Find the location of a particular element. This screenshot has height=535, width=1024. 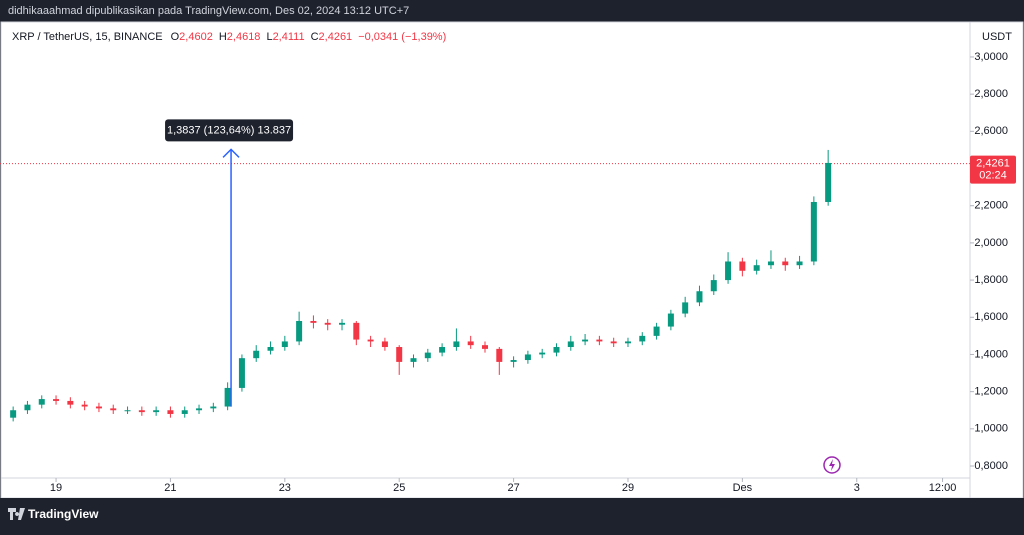

lightning-icon is located at coordinates (832, 465).